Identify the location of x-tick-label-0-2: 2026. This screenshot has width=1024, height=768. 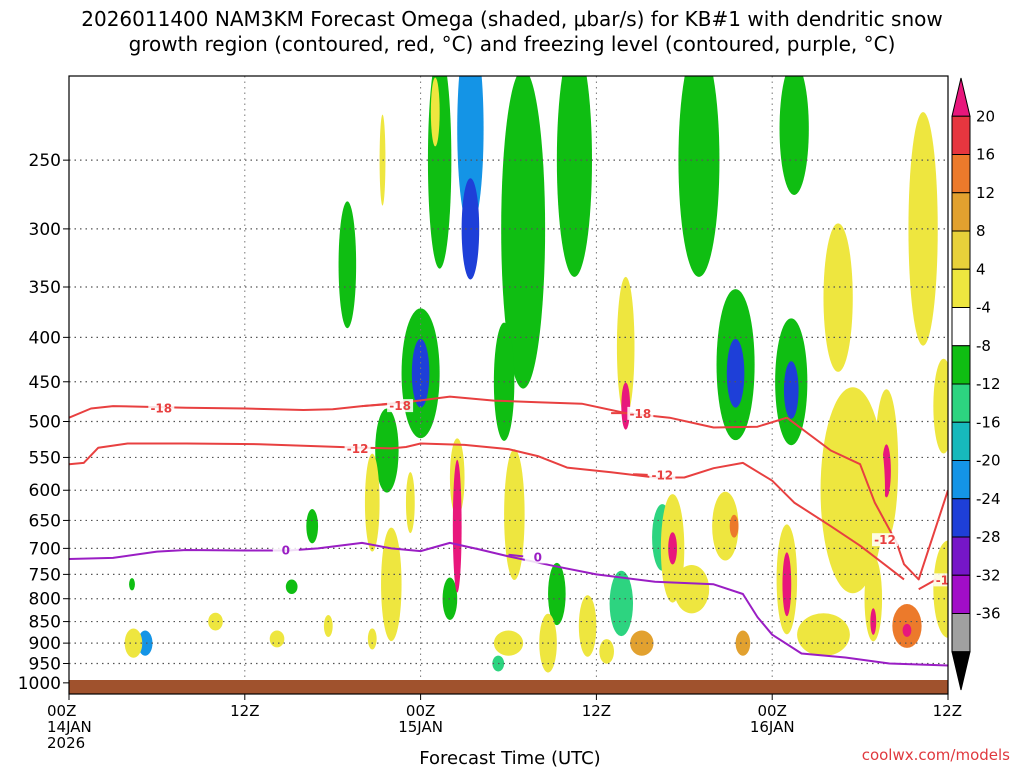
(66, 743).